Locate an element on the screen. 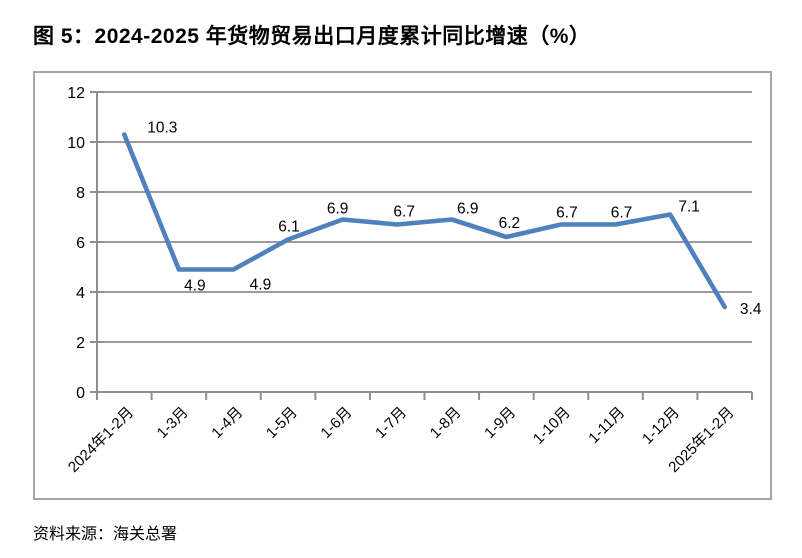 The width and height of the screenshot is (802, 558). y-tick-label: 0 is located at coordinates (80, 393).